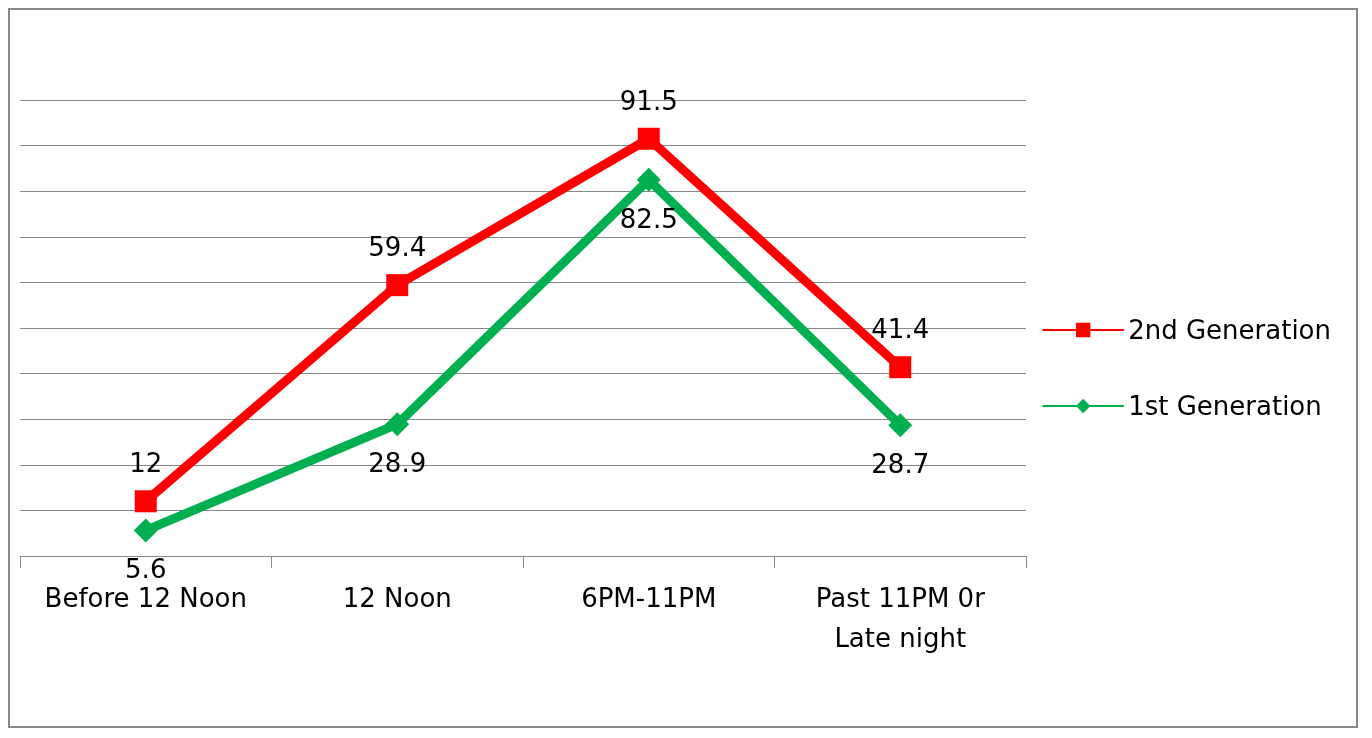 This screenshot has width=1372, height=738. I want to click on x-tick-label: 6PM-11PM, so click(649, 598).